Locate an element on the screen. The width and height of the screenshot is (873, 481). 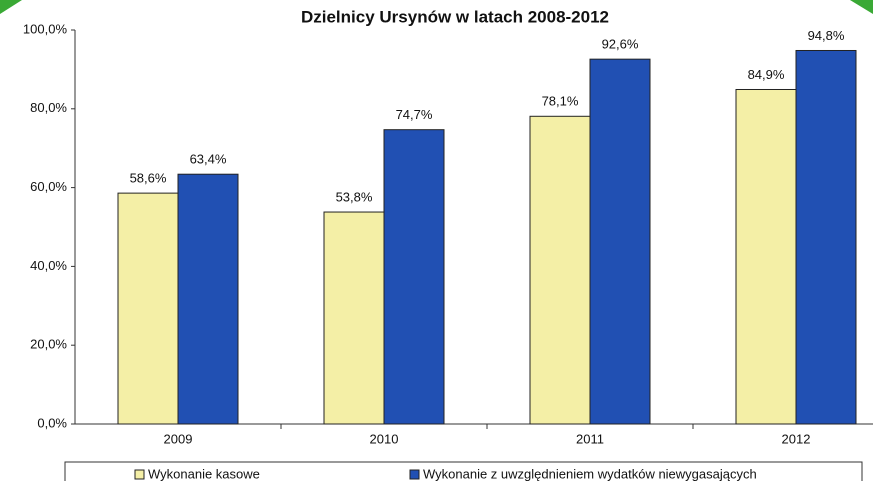
x-tick-label: 2010 is located at coordinates (384, 438).